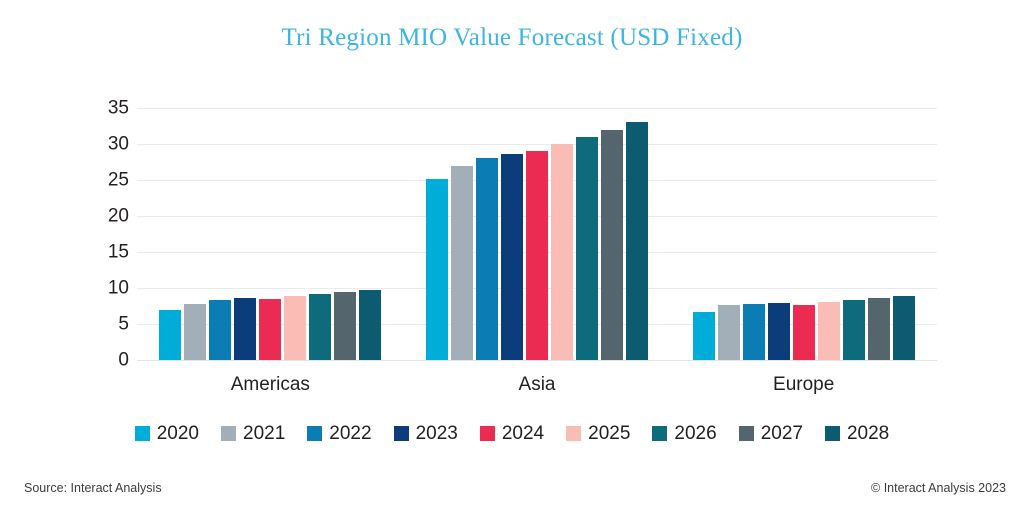 Image resolution: width=1024 pixels, height=510 pixels. Describe the element at coordinates (703, 336) in the screenshot. I see `bar-europe-2020` at that location.